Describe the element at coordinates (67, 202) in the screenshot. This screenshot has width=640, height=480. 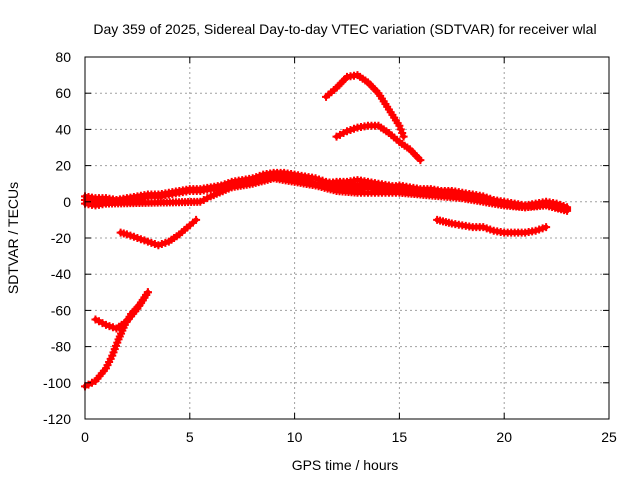
I see `y-tick-label: 0` at that location.